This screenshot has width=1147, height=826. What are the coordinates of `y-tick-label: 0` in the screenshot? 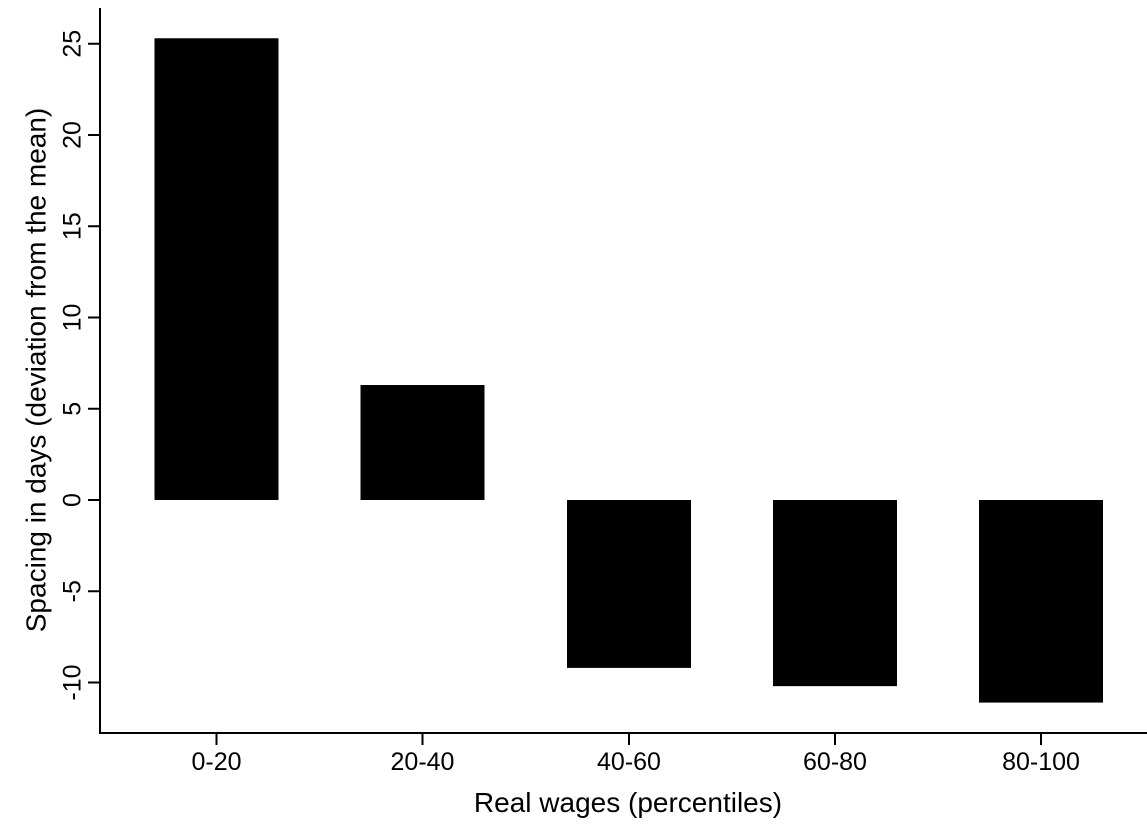 It's located at (73, 500).